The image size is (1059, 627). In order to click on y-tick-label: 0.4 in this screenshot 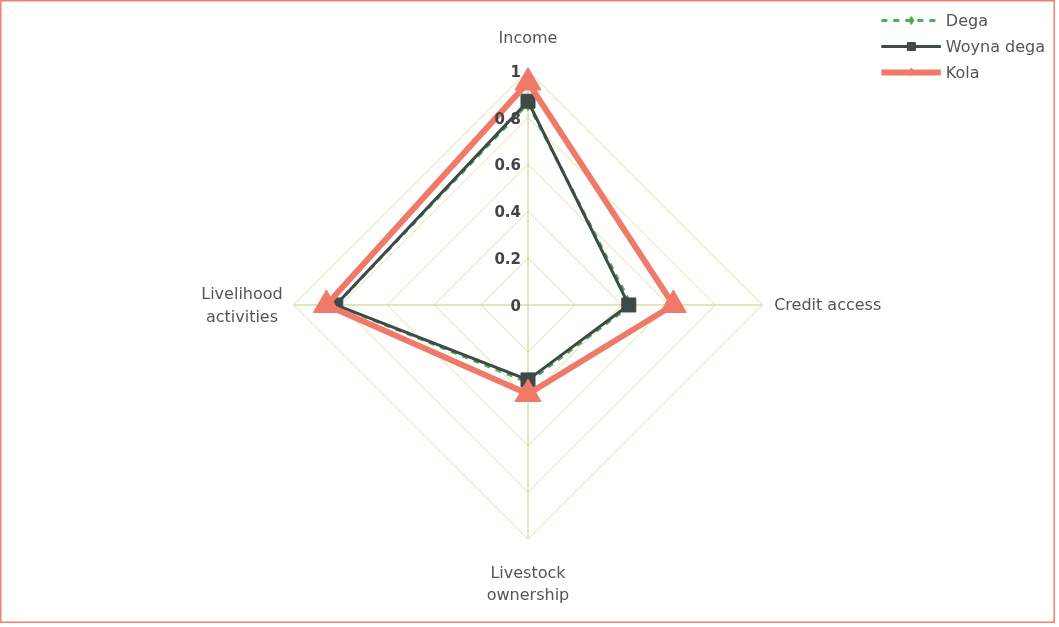, I will do `click(507, 212)`.